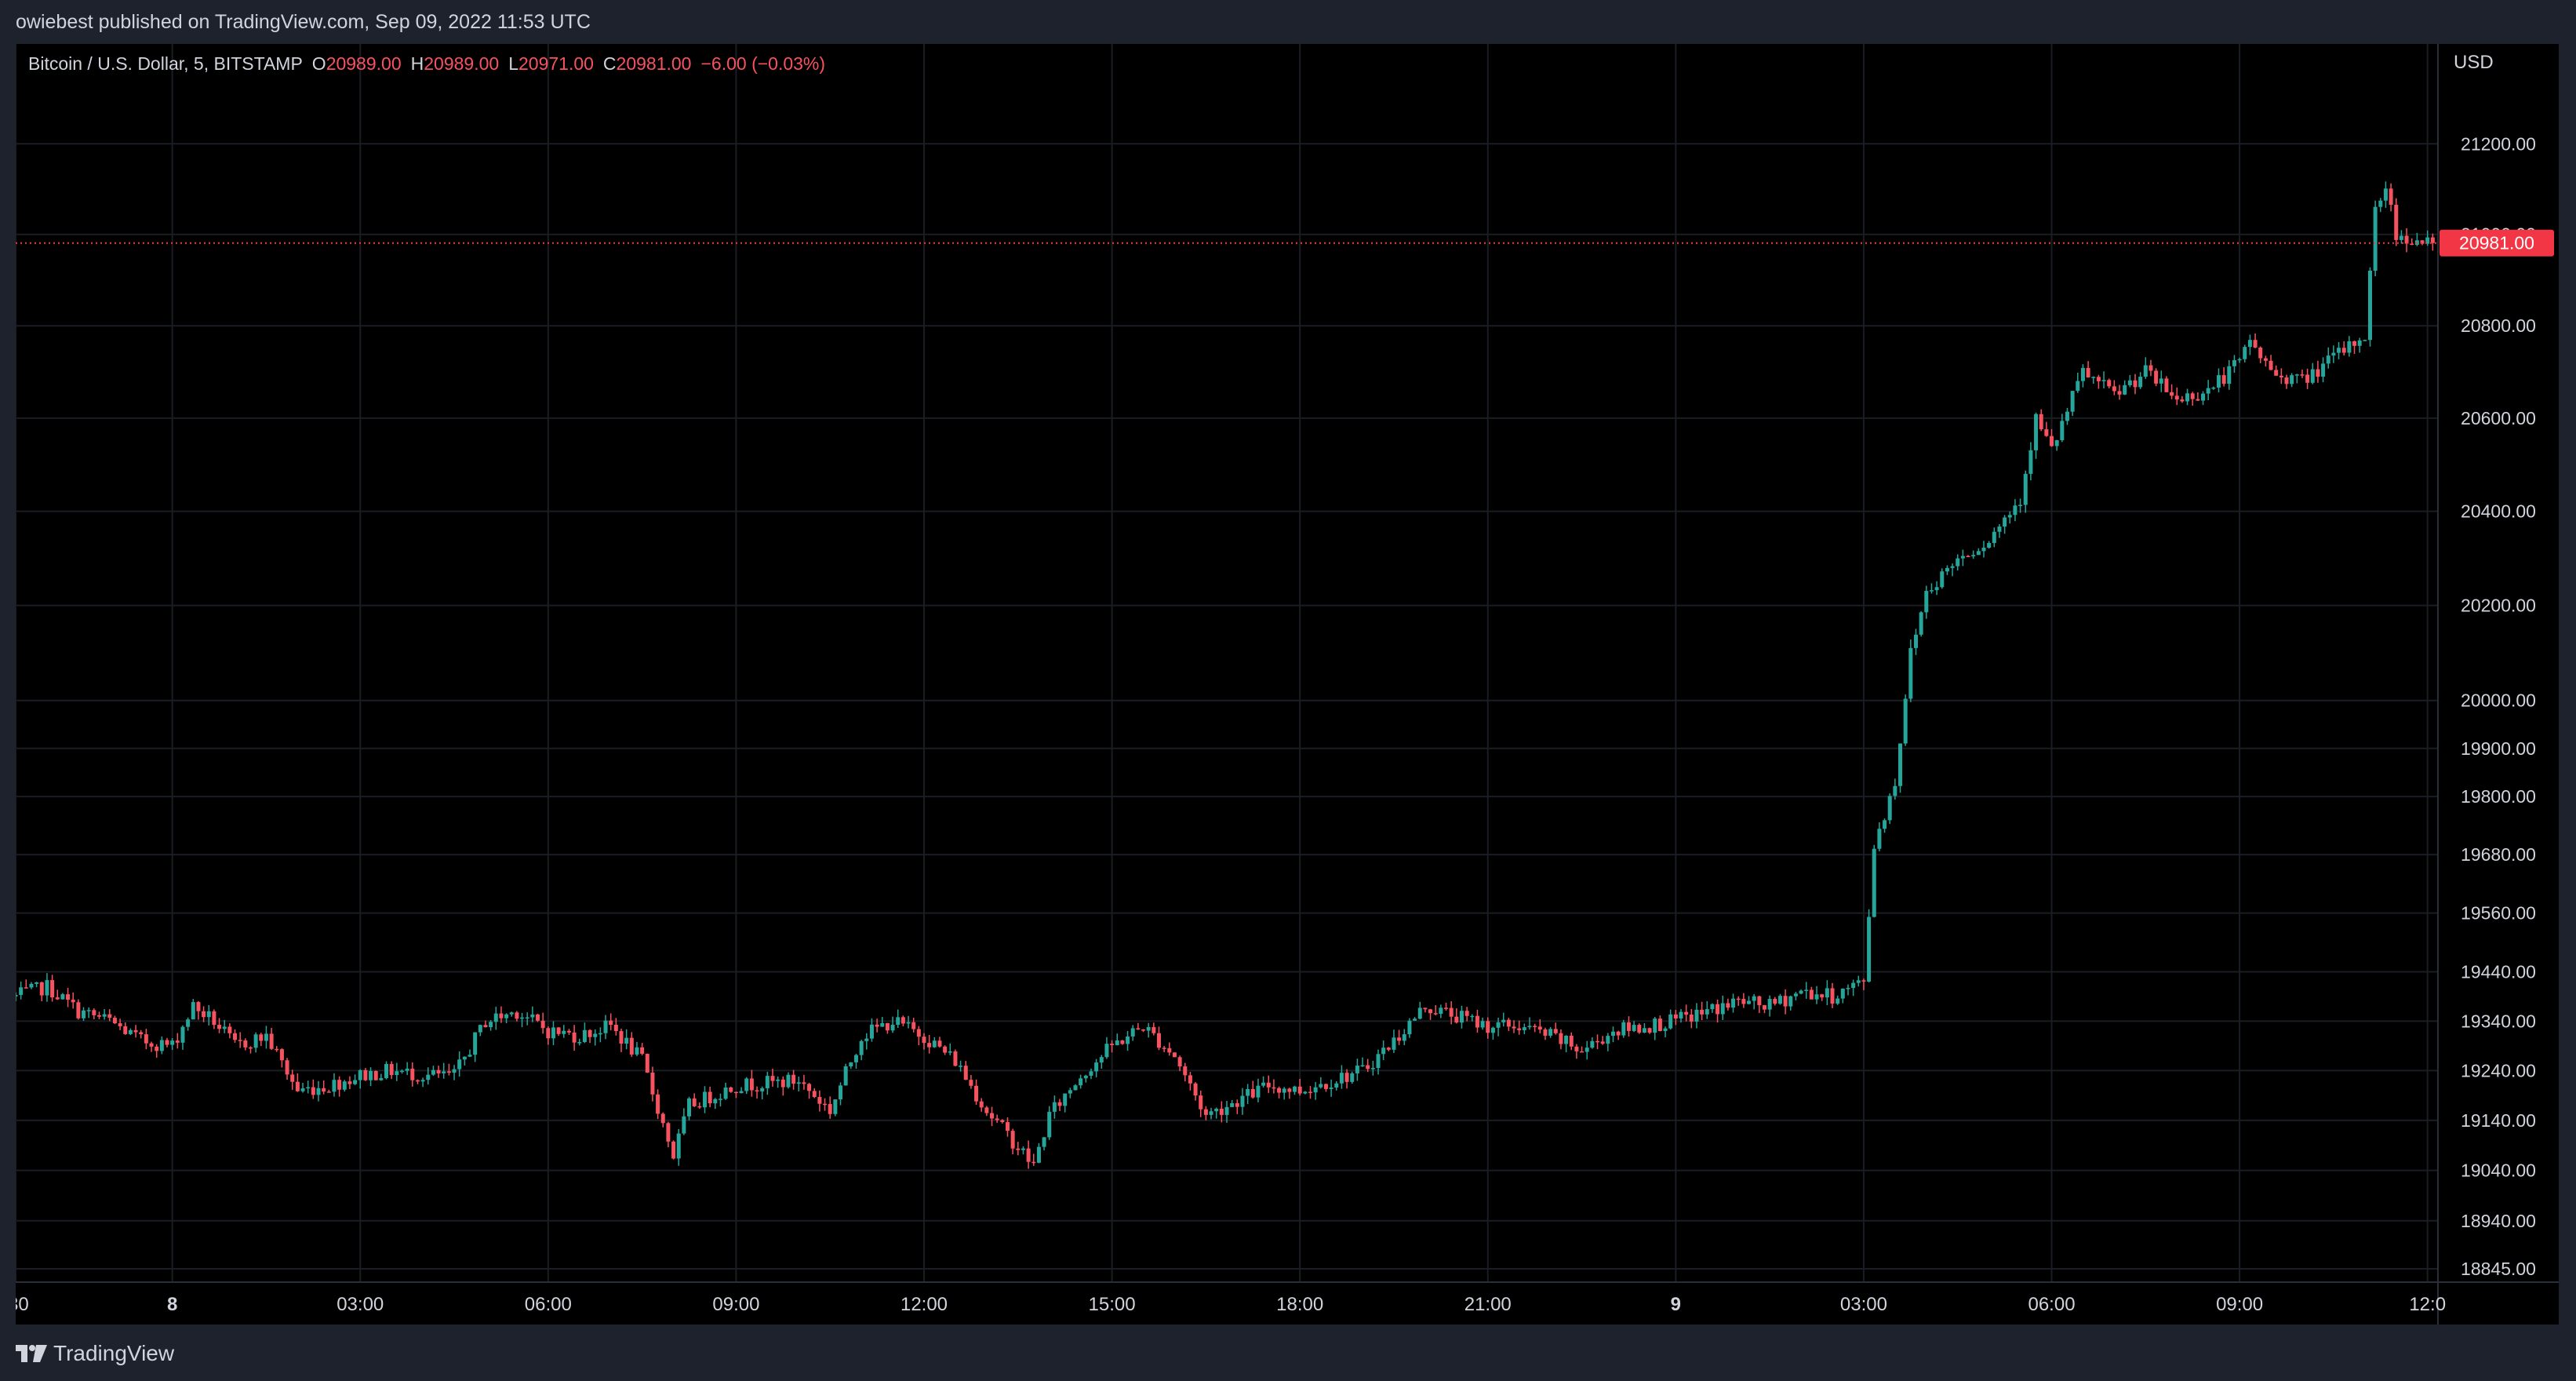 This screenshot has height=1381, width=2576. Describe the element at coordinates (2498, 418) in the screenshot. I see `price-tick-label: 20600.00` at that location.